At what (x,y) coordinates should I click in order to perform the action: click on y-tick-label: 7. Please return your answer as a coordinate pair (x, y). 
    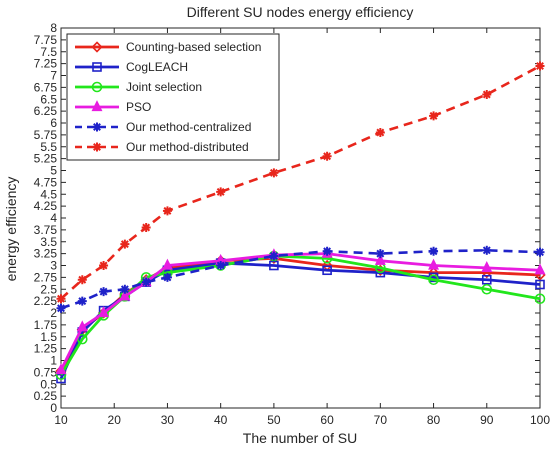
    Looking at the image, I should click on (53, 76).